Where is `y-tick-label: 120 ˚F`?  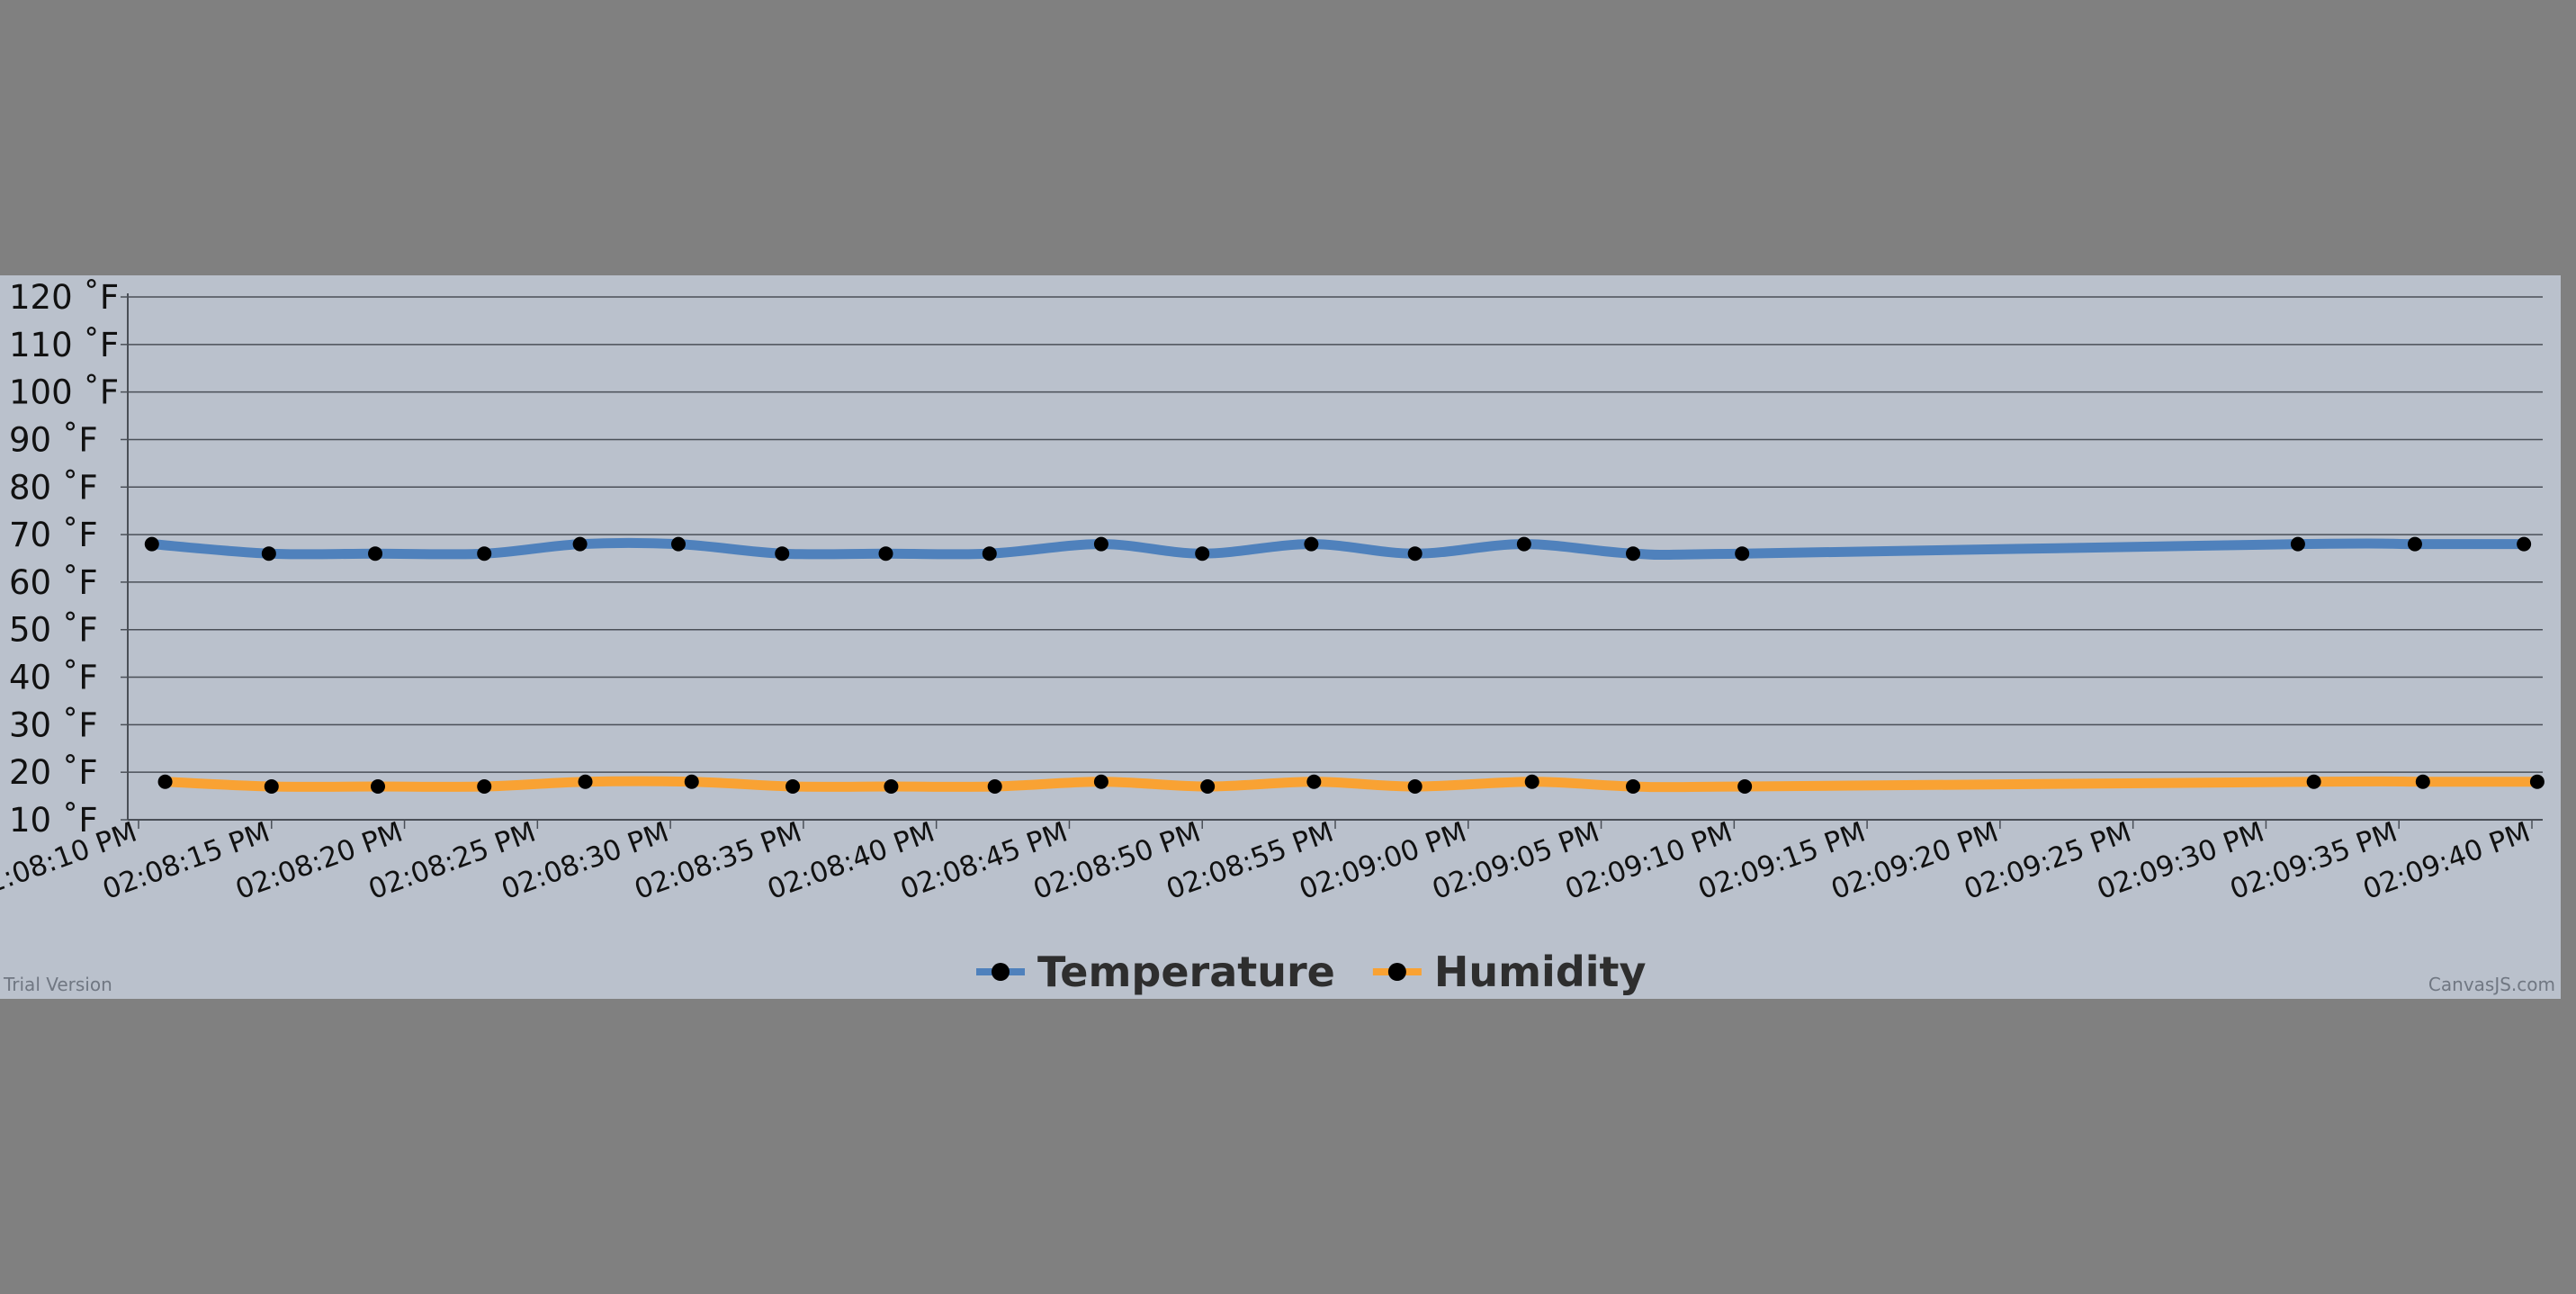
y-tick-label: 120 ˚F is located at coordinates (64, 297).